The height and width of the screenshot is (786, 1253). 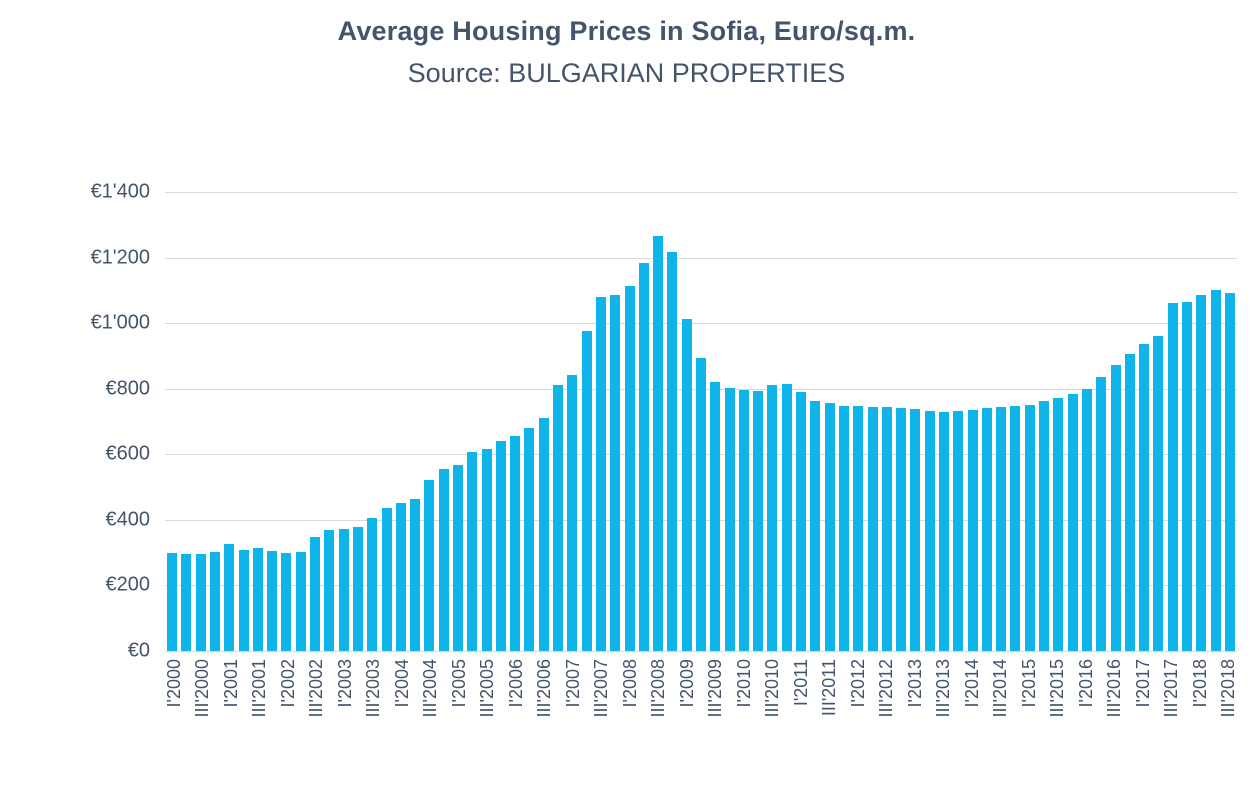 What do you see at coordinates (1114, 688) in the screenshot?
I see `x-tick-label: III'2016` at bounding box center [1114, 688].